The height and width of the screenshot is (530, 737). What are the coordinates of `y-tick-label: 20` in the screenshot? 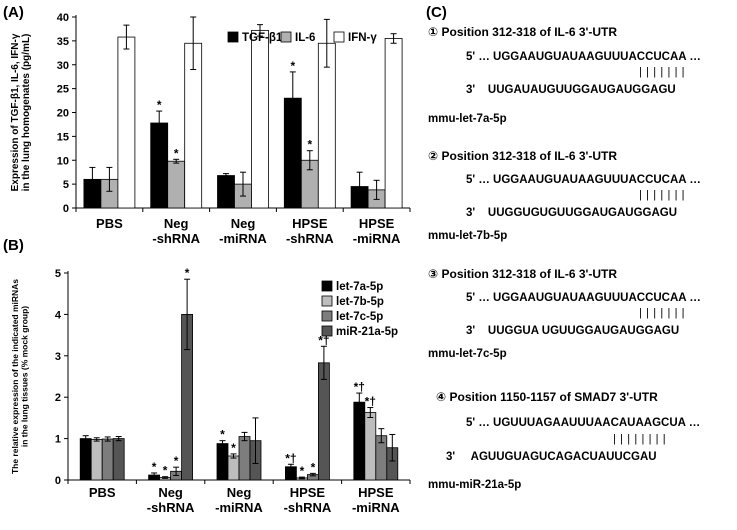 It's located at (63, 114).